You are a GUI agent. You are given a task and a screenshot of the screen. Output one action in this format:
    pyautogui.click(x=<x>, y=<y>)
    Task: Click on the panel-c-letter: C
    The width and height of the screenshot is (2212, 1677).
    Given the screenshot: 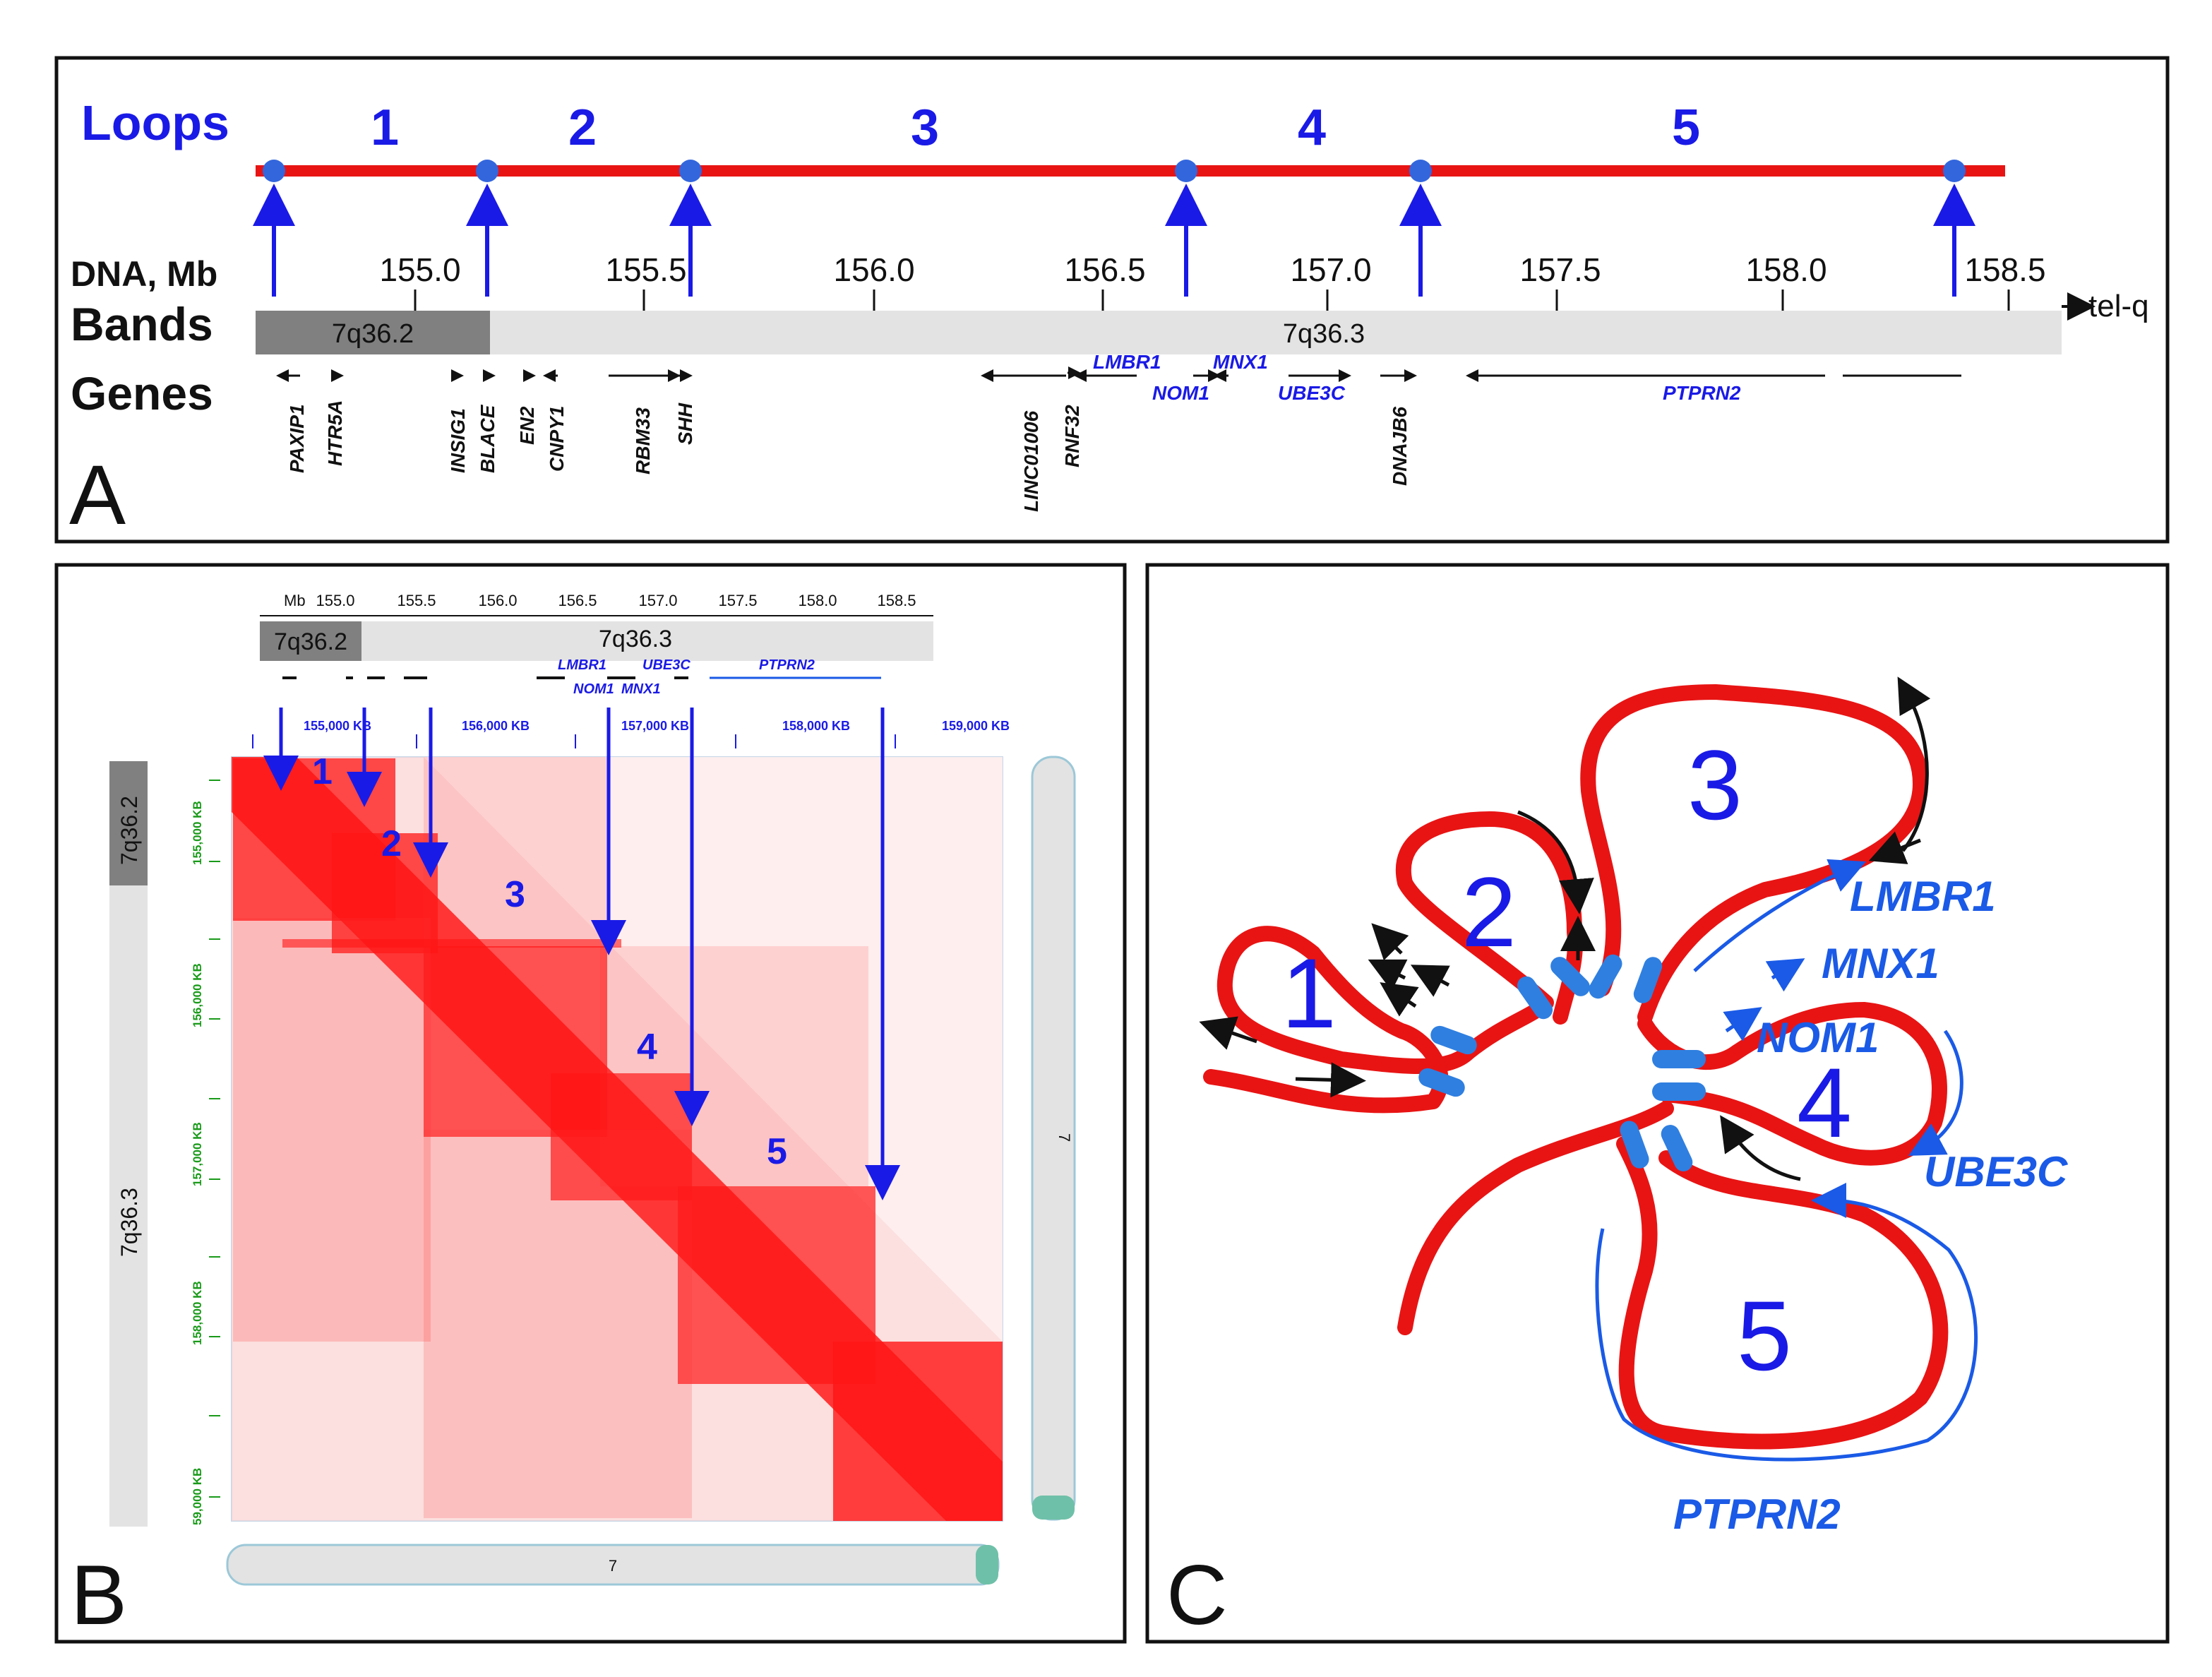 What is the action you would take?
    pyautogui.click(x=1197, y=1595)
    